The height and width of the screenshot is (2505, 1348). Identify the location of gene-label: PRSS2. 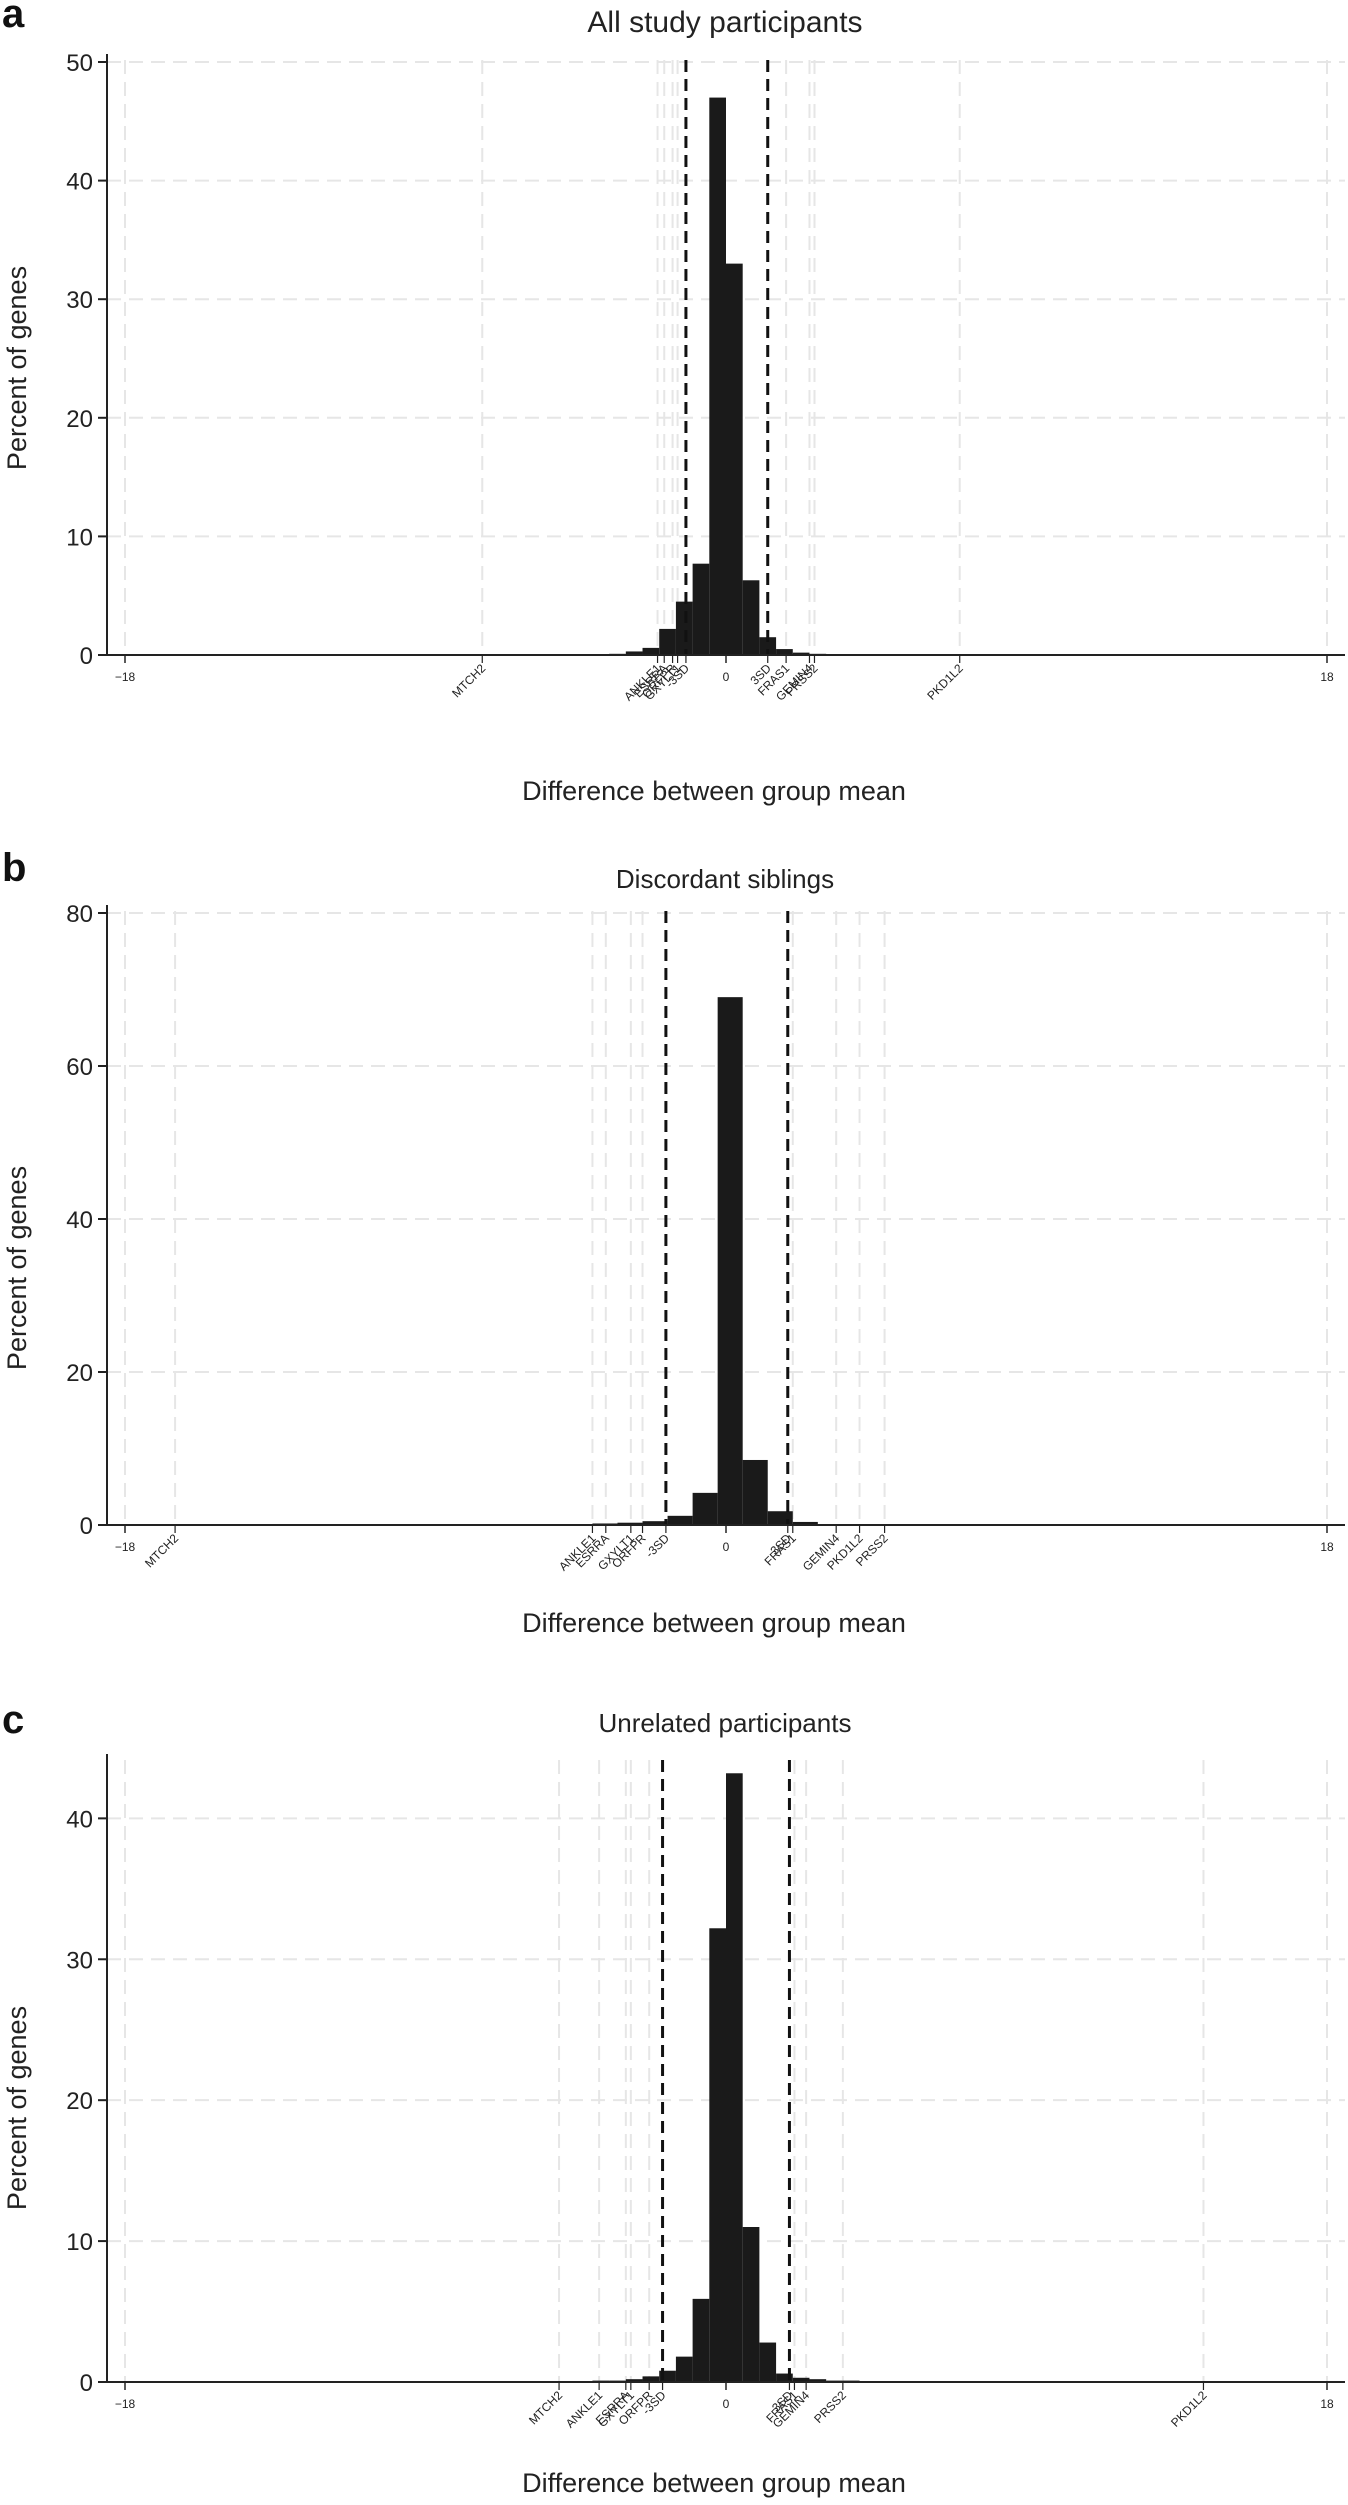
(830, 2407).